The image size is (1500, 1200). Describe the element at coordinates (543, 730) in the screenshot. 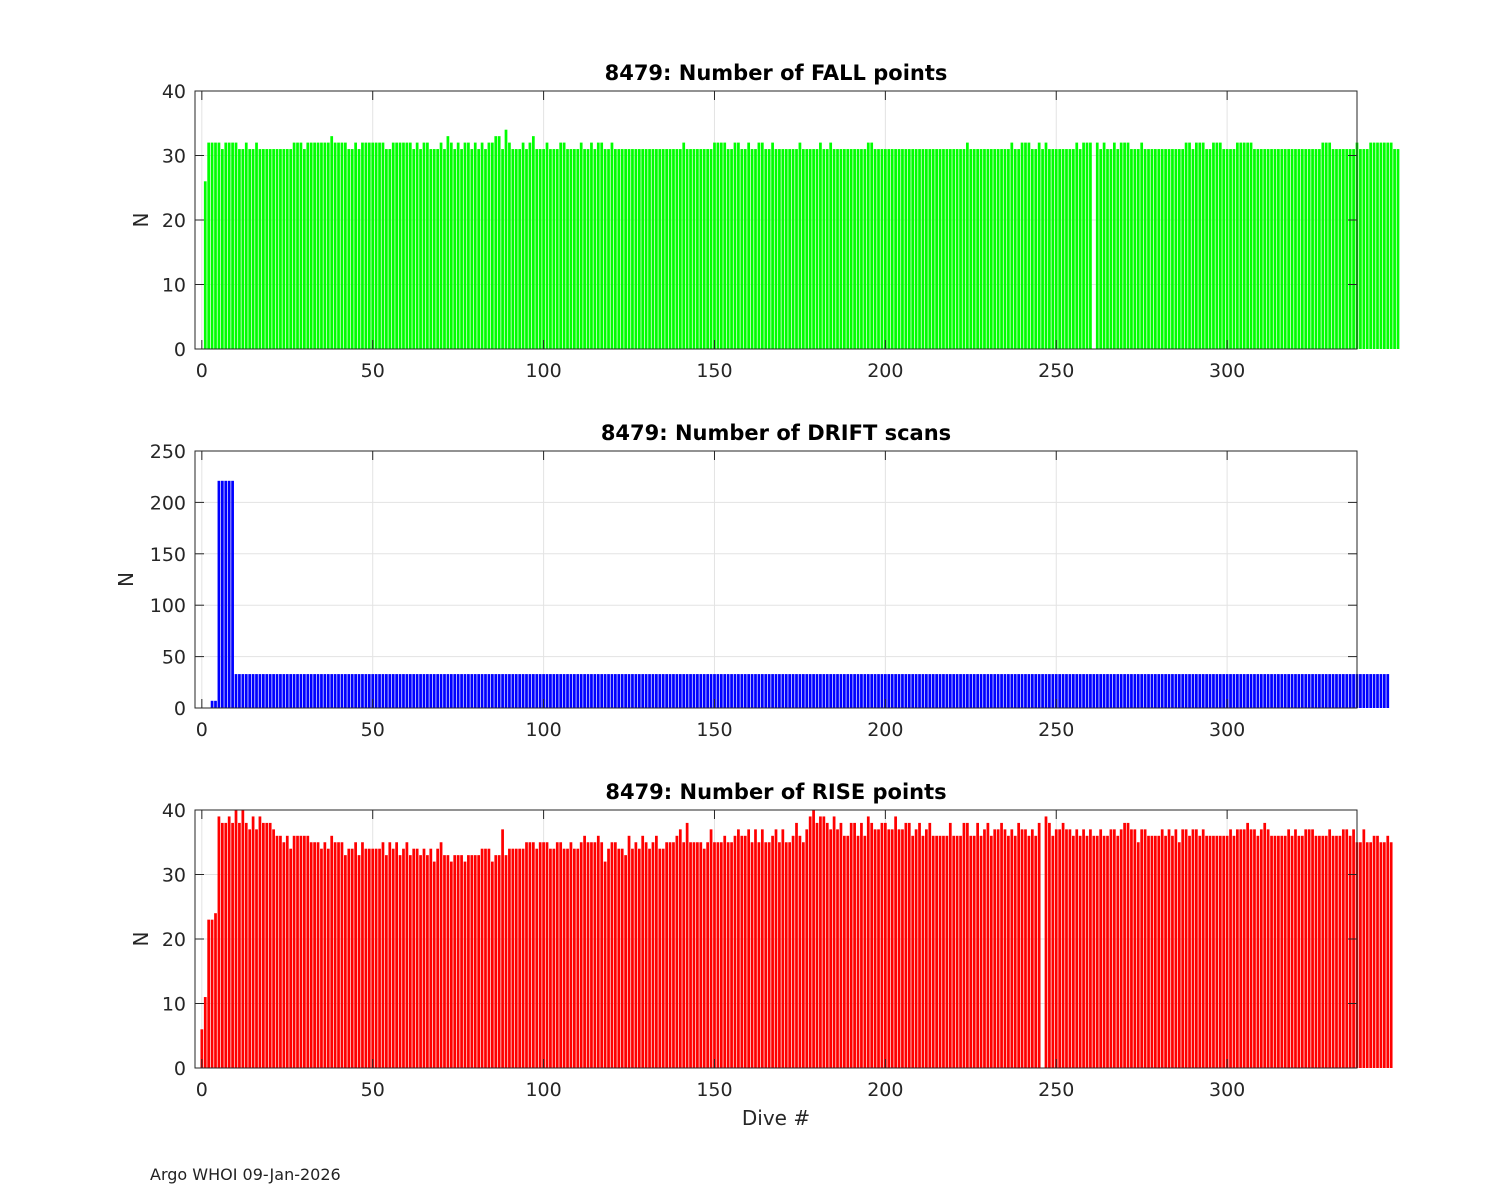

I see `drift-xtick-label-100: 100` at that location.